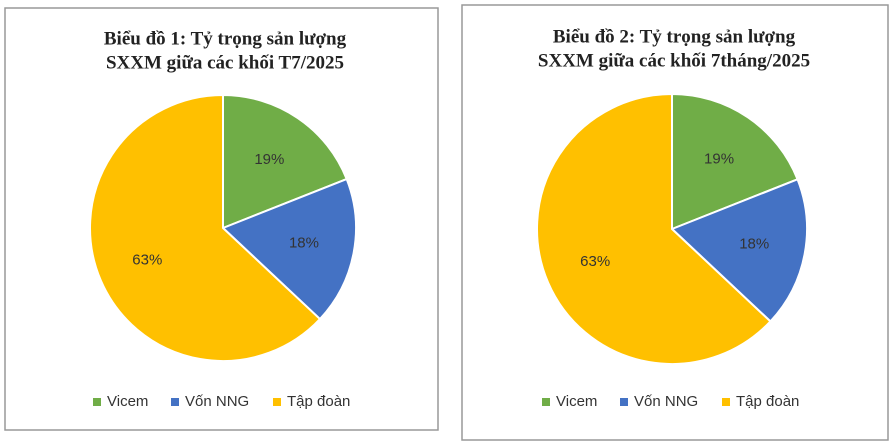 The height and width of the screenshot is (442, 894). I want to click on chart-title: Biểu đồ 2: Tỷ trọng sản lượng, so click(674, 36).